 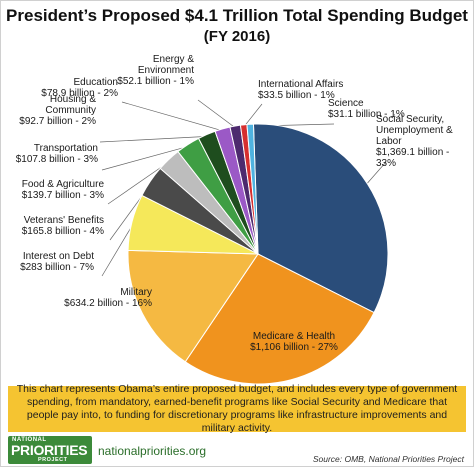 What do you see at coordinates (152, 451) in the screenshot?
I see `website-link: nationalpriorities.org` at bounding box center [152, 451].